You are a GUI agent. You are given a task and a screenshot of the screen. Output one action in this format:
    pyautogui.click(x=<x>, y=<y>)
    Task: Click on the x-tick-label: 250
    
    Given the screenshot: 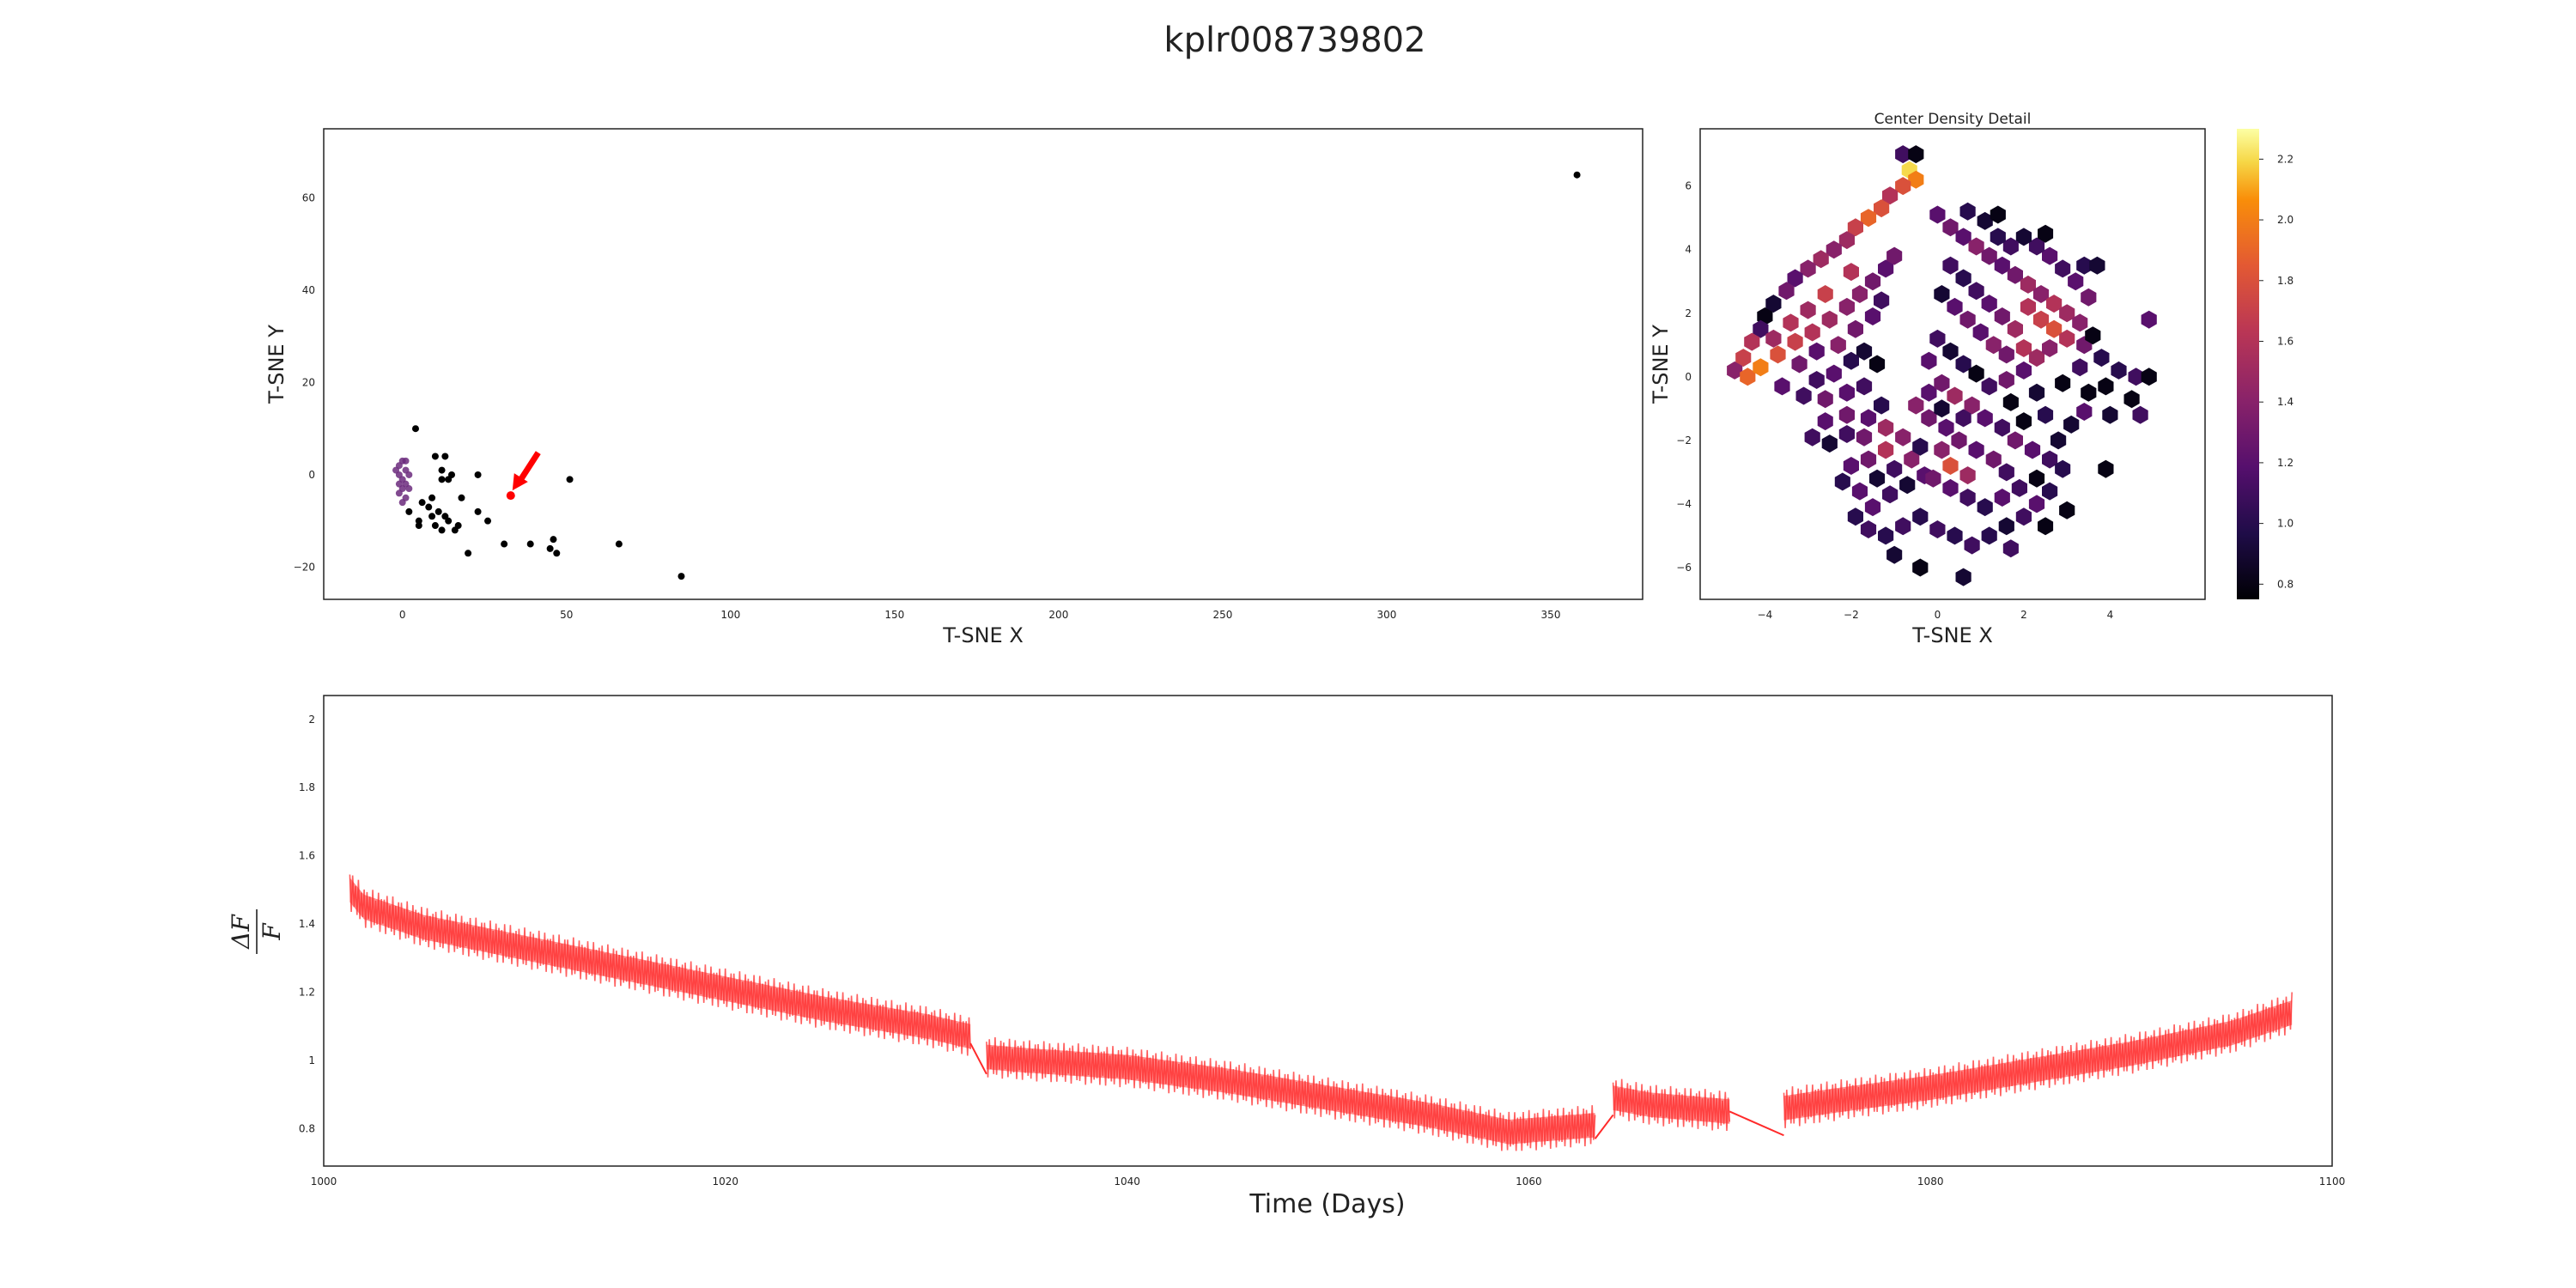 What is the action you would take?
    pyautogui.click(x=1222, y=615)
    